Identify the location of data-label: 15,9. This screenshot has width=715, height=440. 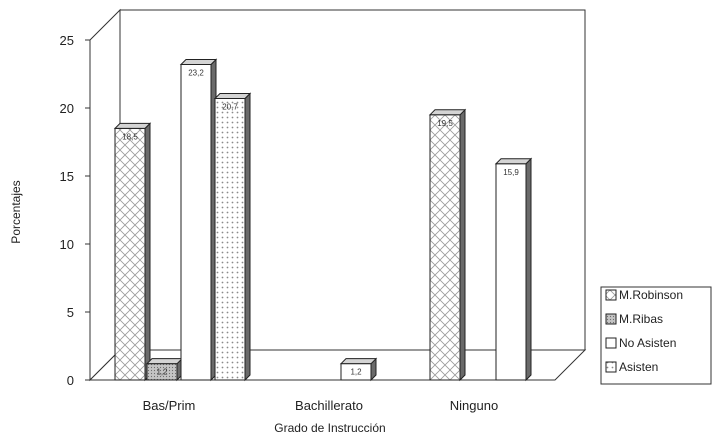
(511, 172).